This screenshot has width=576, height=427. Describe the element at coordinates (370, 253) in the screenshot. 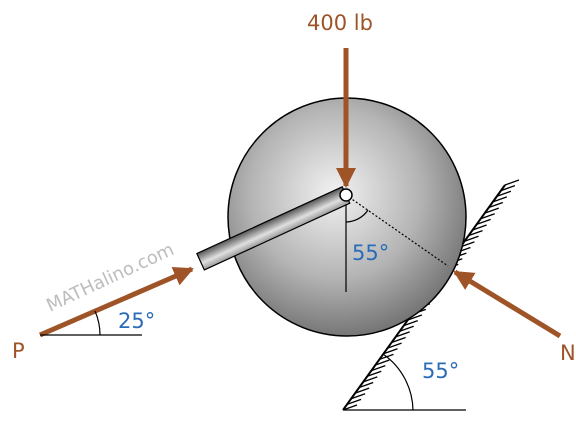

I see `center-angle-label: 55°` at that location.